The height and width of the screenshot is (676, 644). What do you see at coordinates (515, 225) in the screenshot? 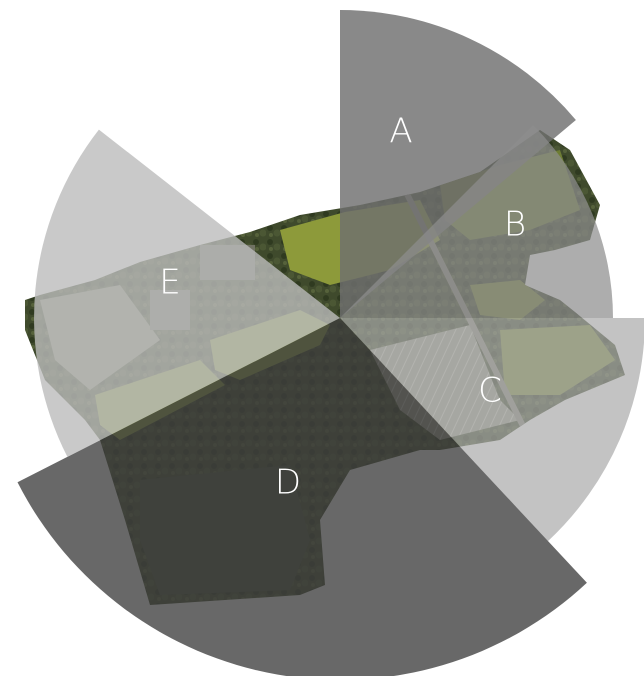
I see `sector-b-label: B` at bounding box center [515, 225].